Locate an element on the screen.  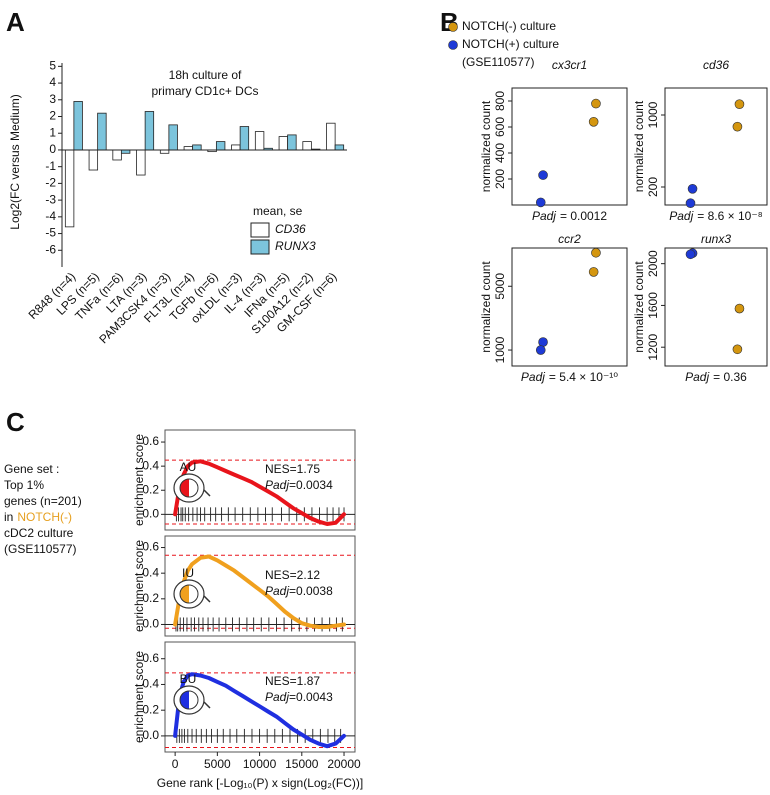
padj-value: = 0.36 is located at coordinates (730, 377).